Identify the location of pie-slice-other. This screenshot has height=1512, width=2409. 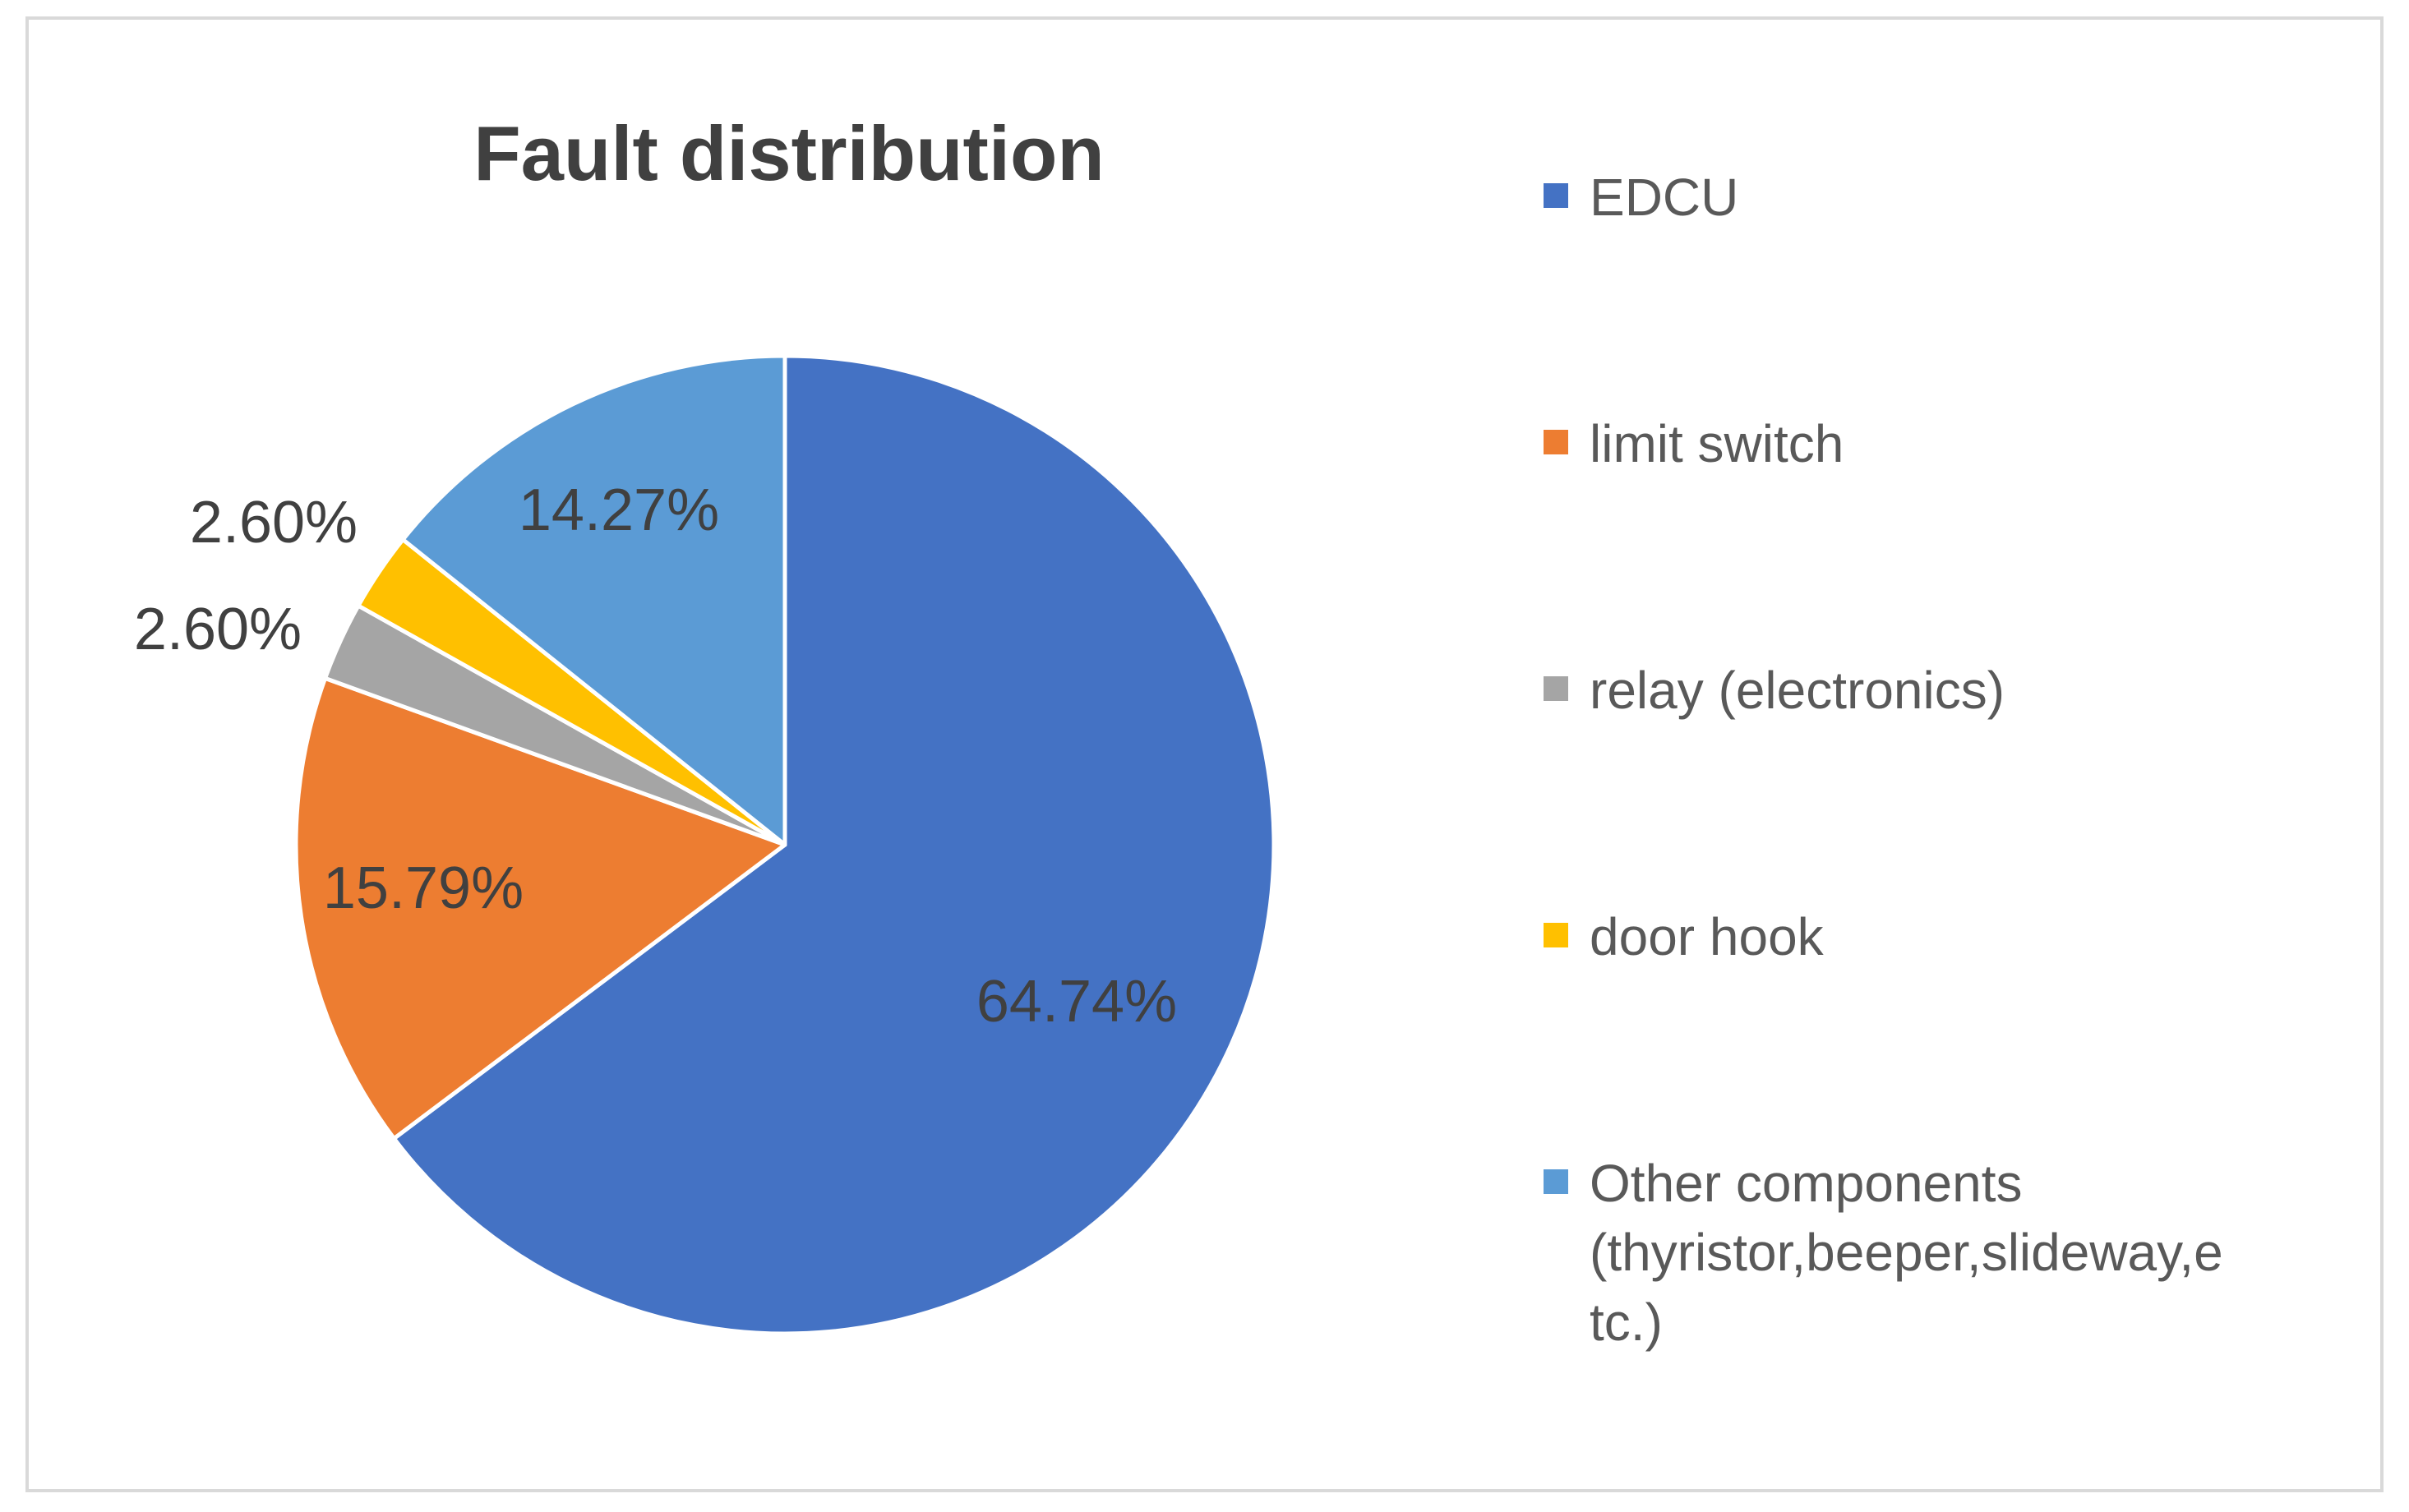
(593, 600).